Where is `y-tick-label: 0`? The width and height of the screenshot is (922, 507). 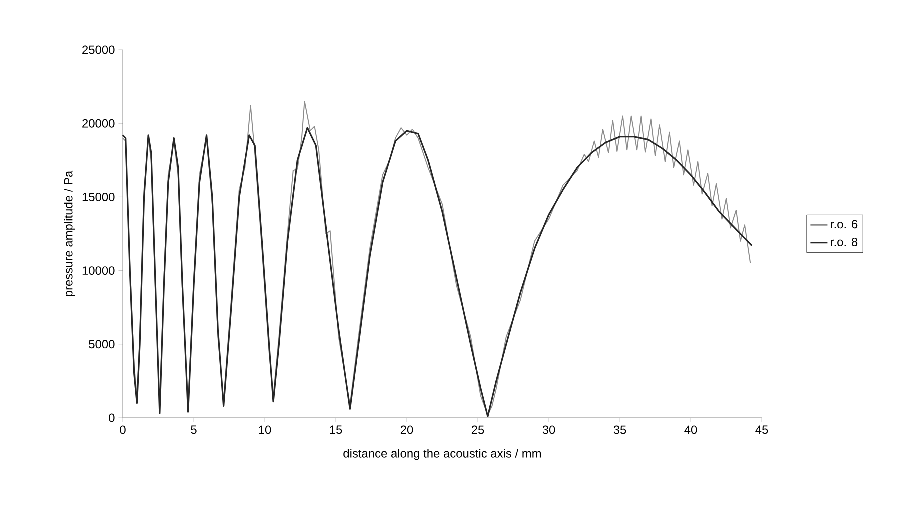 y-tick-label: 0 is located at coordinates (112, 418).